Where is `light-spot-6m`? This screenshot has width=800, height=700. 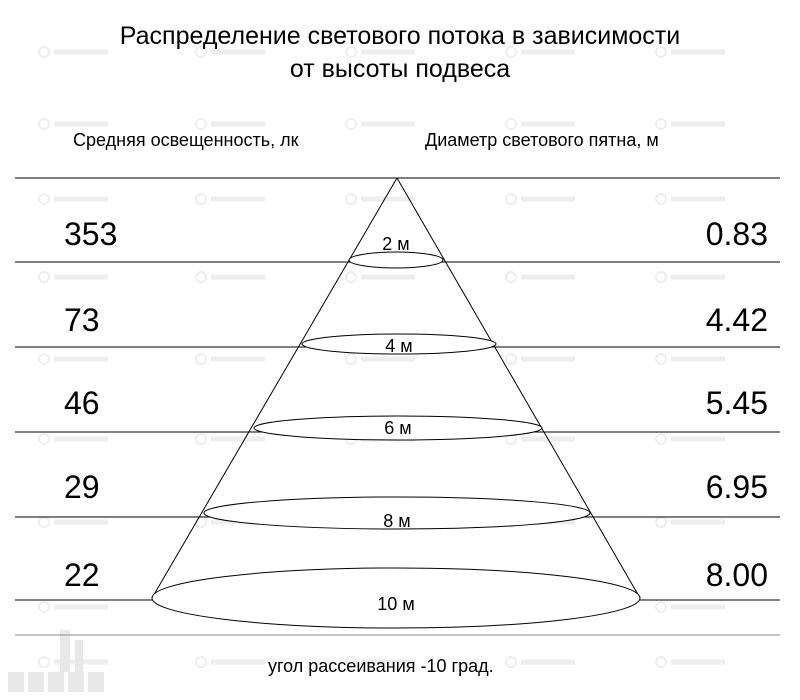
light-spot-6m is located at coordinates (398, 428).